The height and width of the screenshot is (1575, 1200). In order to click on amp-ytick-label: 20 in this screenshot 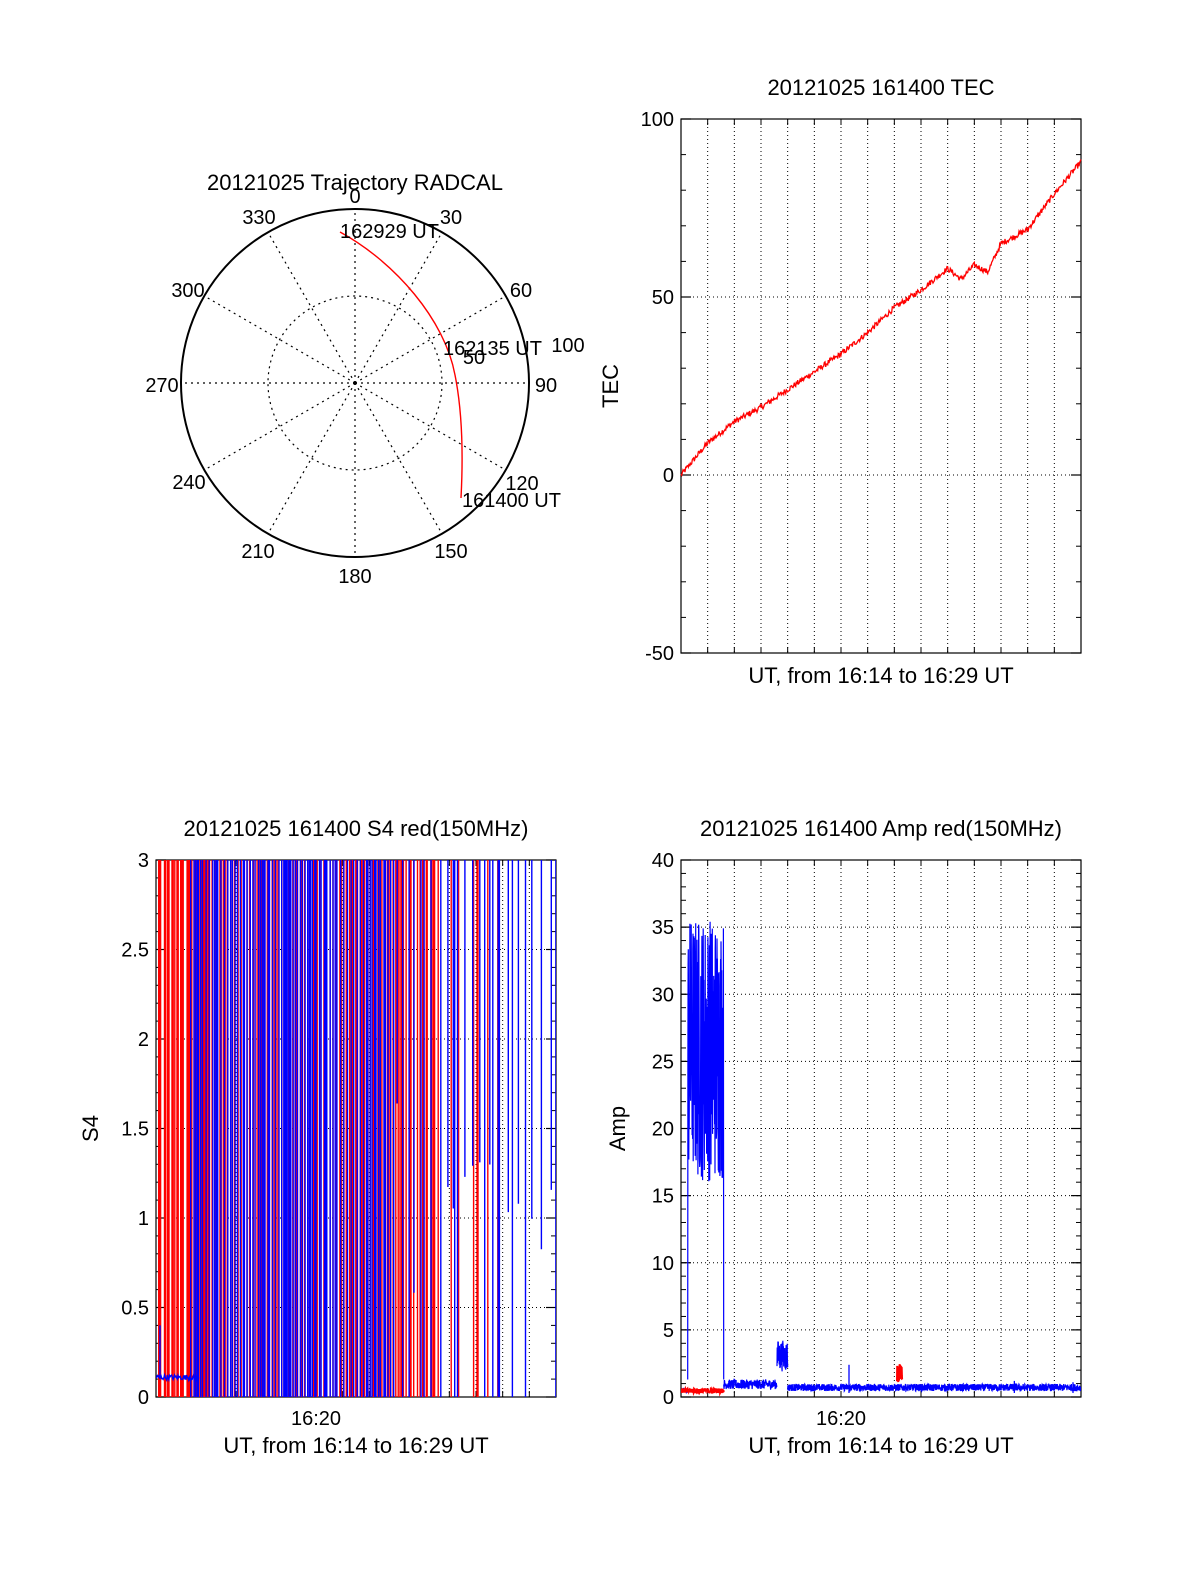, I will do `click(663, 1130)`.